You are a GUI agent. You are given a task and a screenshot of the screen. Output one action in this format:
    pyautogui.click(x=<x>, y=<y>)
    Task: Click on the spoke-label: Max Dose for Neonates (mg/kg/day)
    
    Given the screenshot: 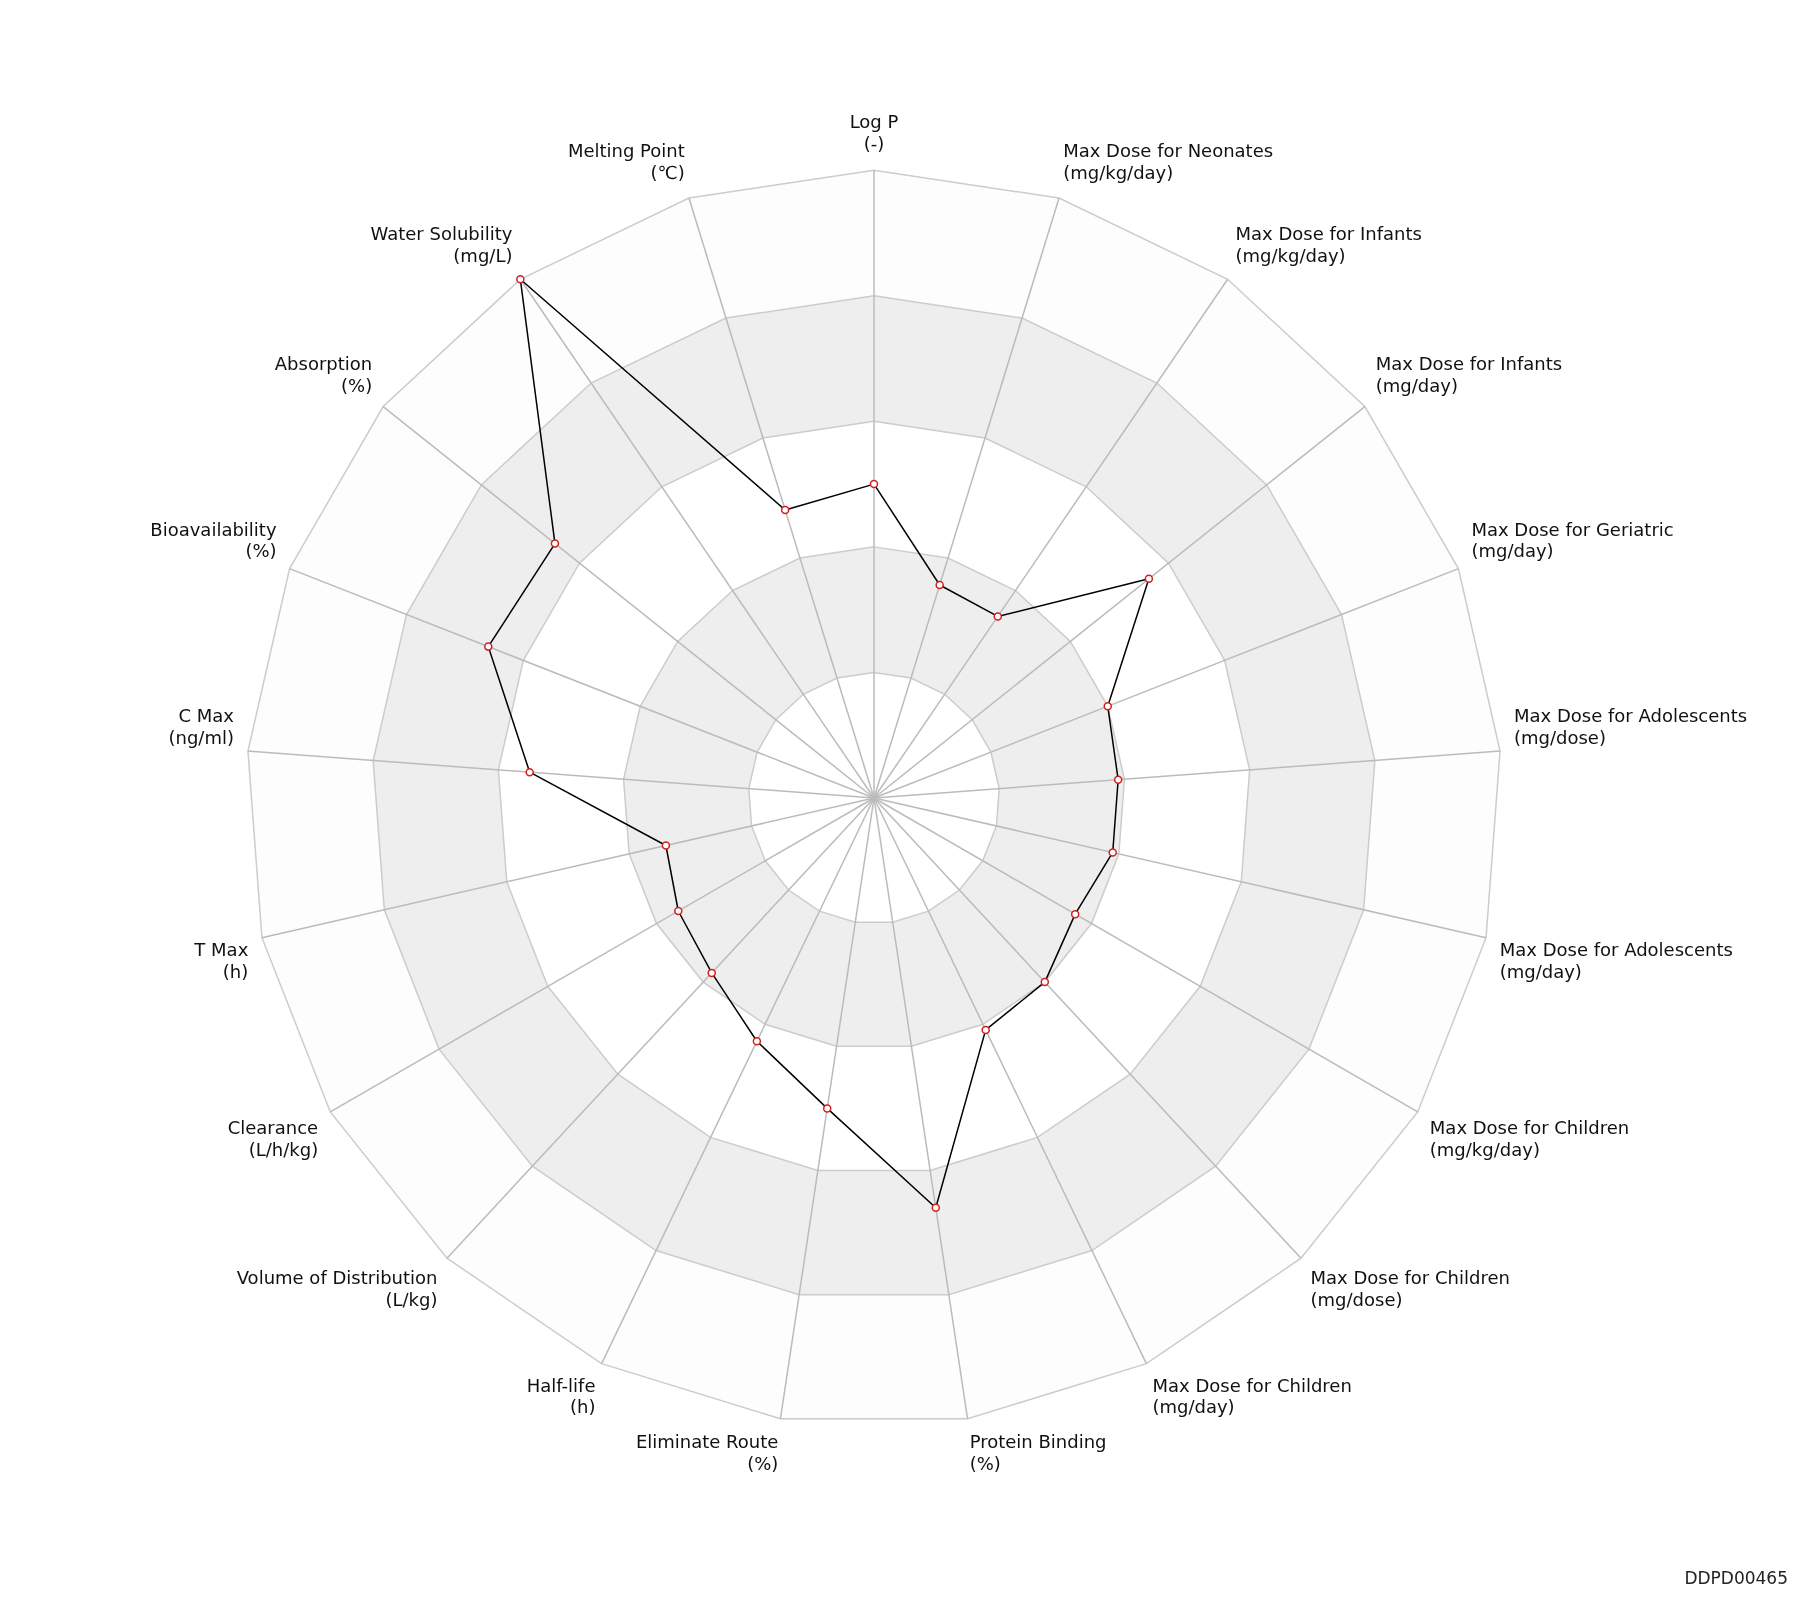 What is the action you would take?
    pyautogui.click(x=1168, y=161)
    